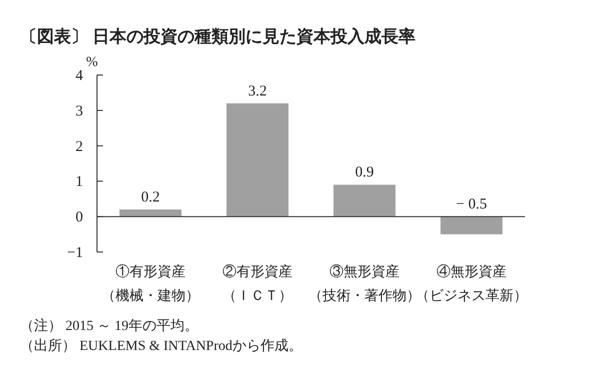 The image size is (600, 374). Describe the element at coordinates (364, 172) in the screenshot. I see `data-label: 0.9` at that location.